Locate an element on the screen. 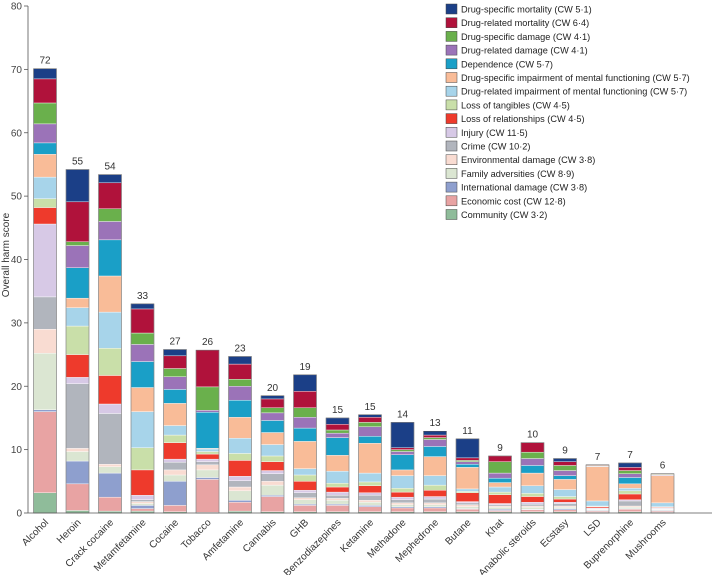 Image resolution: width=720 pixels, height=575 pixels. legend-label: Drug-related damage (CW 4·1) is located at coordinates (524, 51).